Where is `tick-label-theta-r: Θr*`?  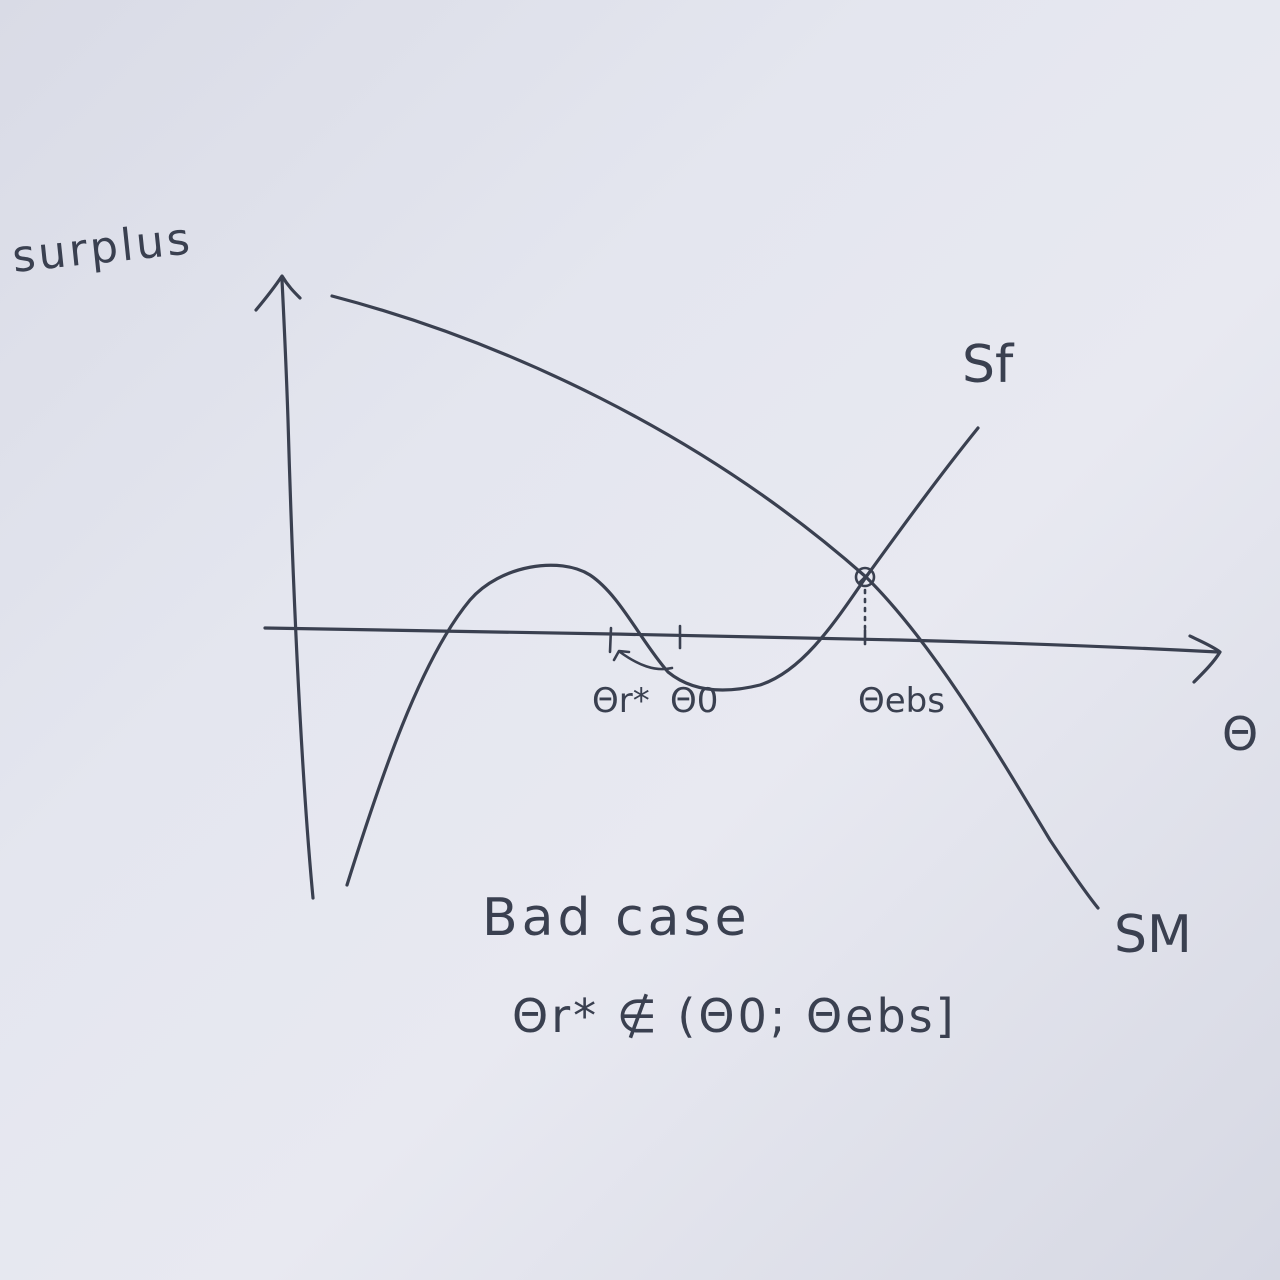 tick-label-theta-r: Θr* is located at coordinates (621, 701).